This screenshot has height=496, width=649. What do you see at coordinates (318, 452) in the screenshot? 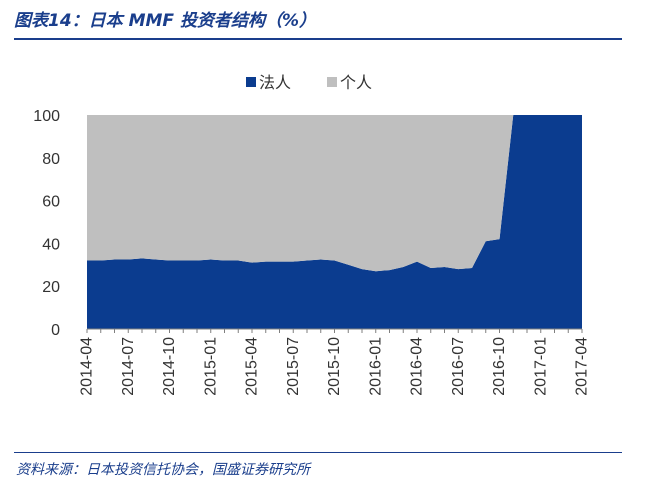
I see `source-rule` at bounding box center [318, 452].